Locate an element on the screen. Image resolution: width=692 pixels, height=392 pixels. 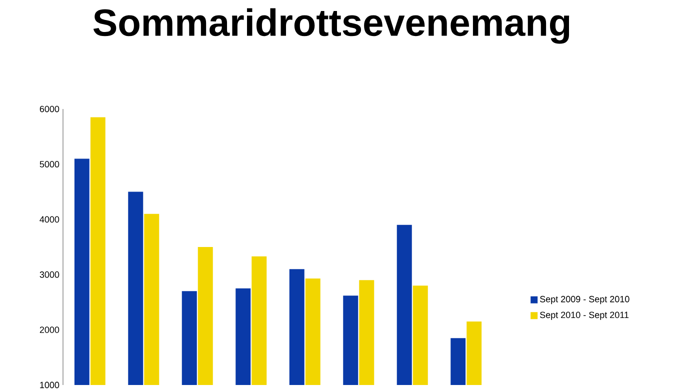
legend-label: Sept 2010 - Sept 2011 is located at coordinates (584, 316).